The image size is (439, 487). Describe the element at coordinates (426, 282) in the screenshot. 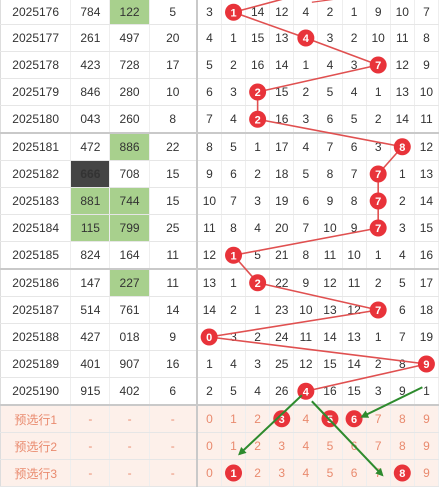

I see `miss-cell-9: 17` at that location.